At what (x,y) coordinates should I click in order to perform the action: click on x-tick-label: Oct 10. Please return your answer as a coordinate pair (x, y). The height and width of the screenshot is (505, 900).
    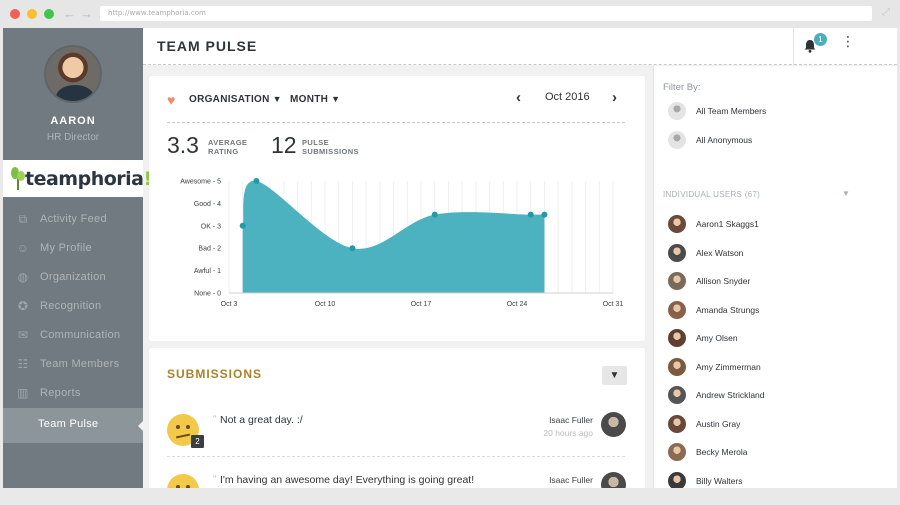
    Looking at the image, I should click on (325, 304).